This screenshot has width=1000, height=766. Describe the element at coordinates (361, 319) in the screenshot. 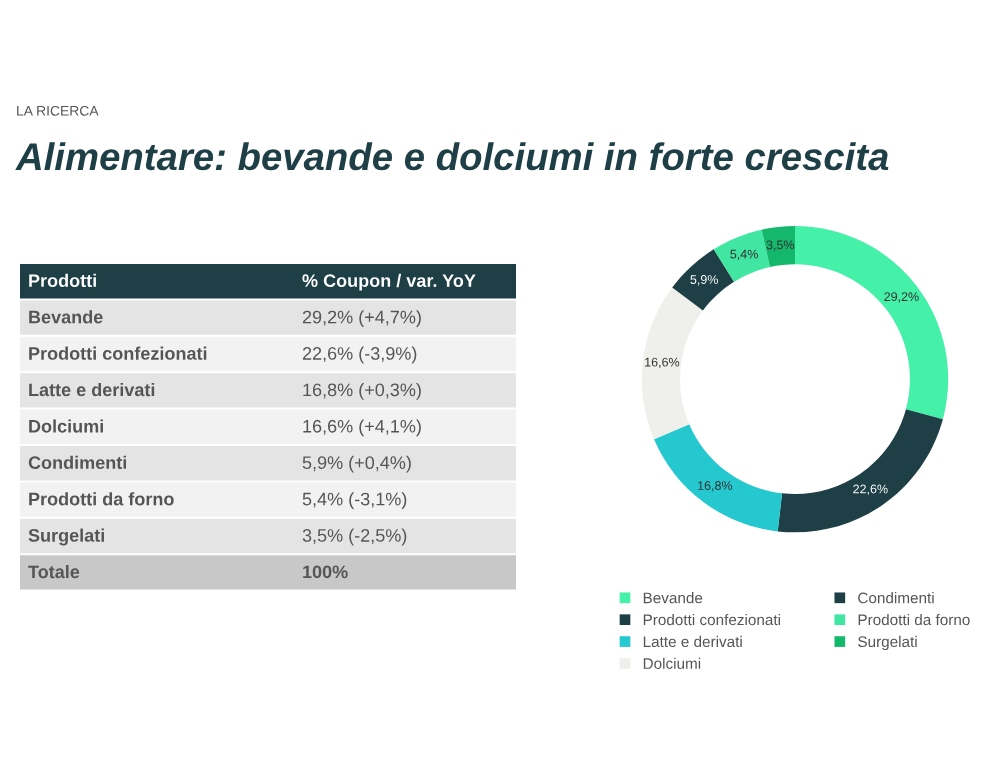

I see `text: 29,2% (+4,7%)` at that location.